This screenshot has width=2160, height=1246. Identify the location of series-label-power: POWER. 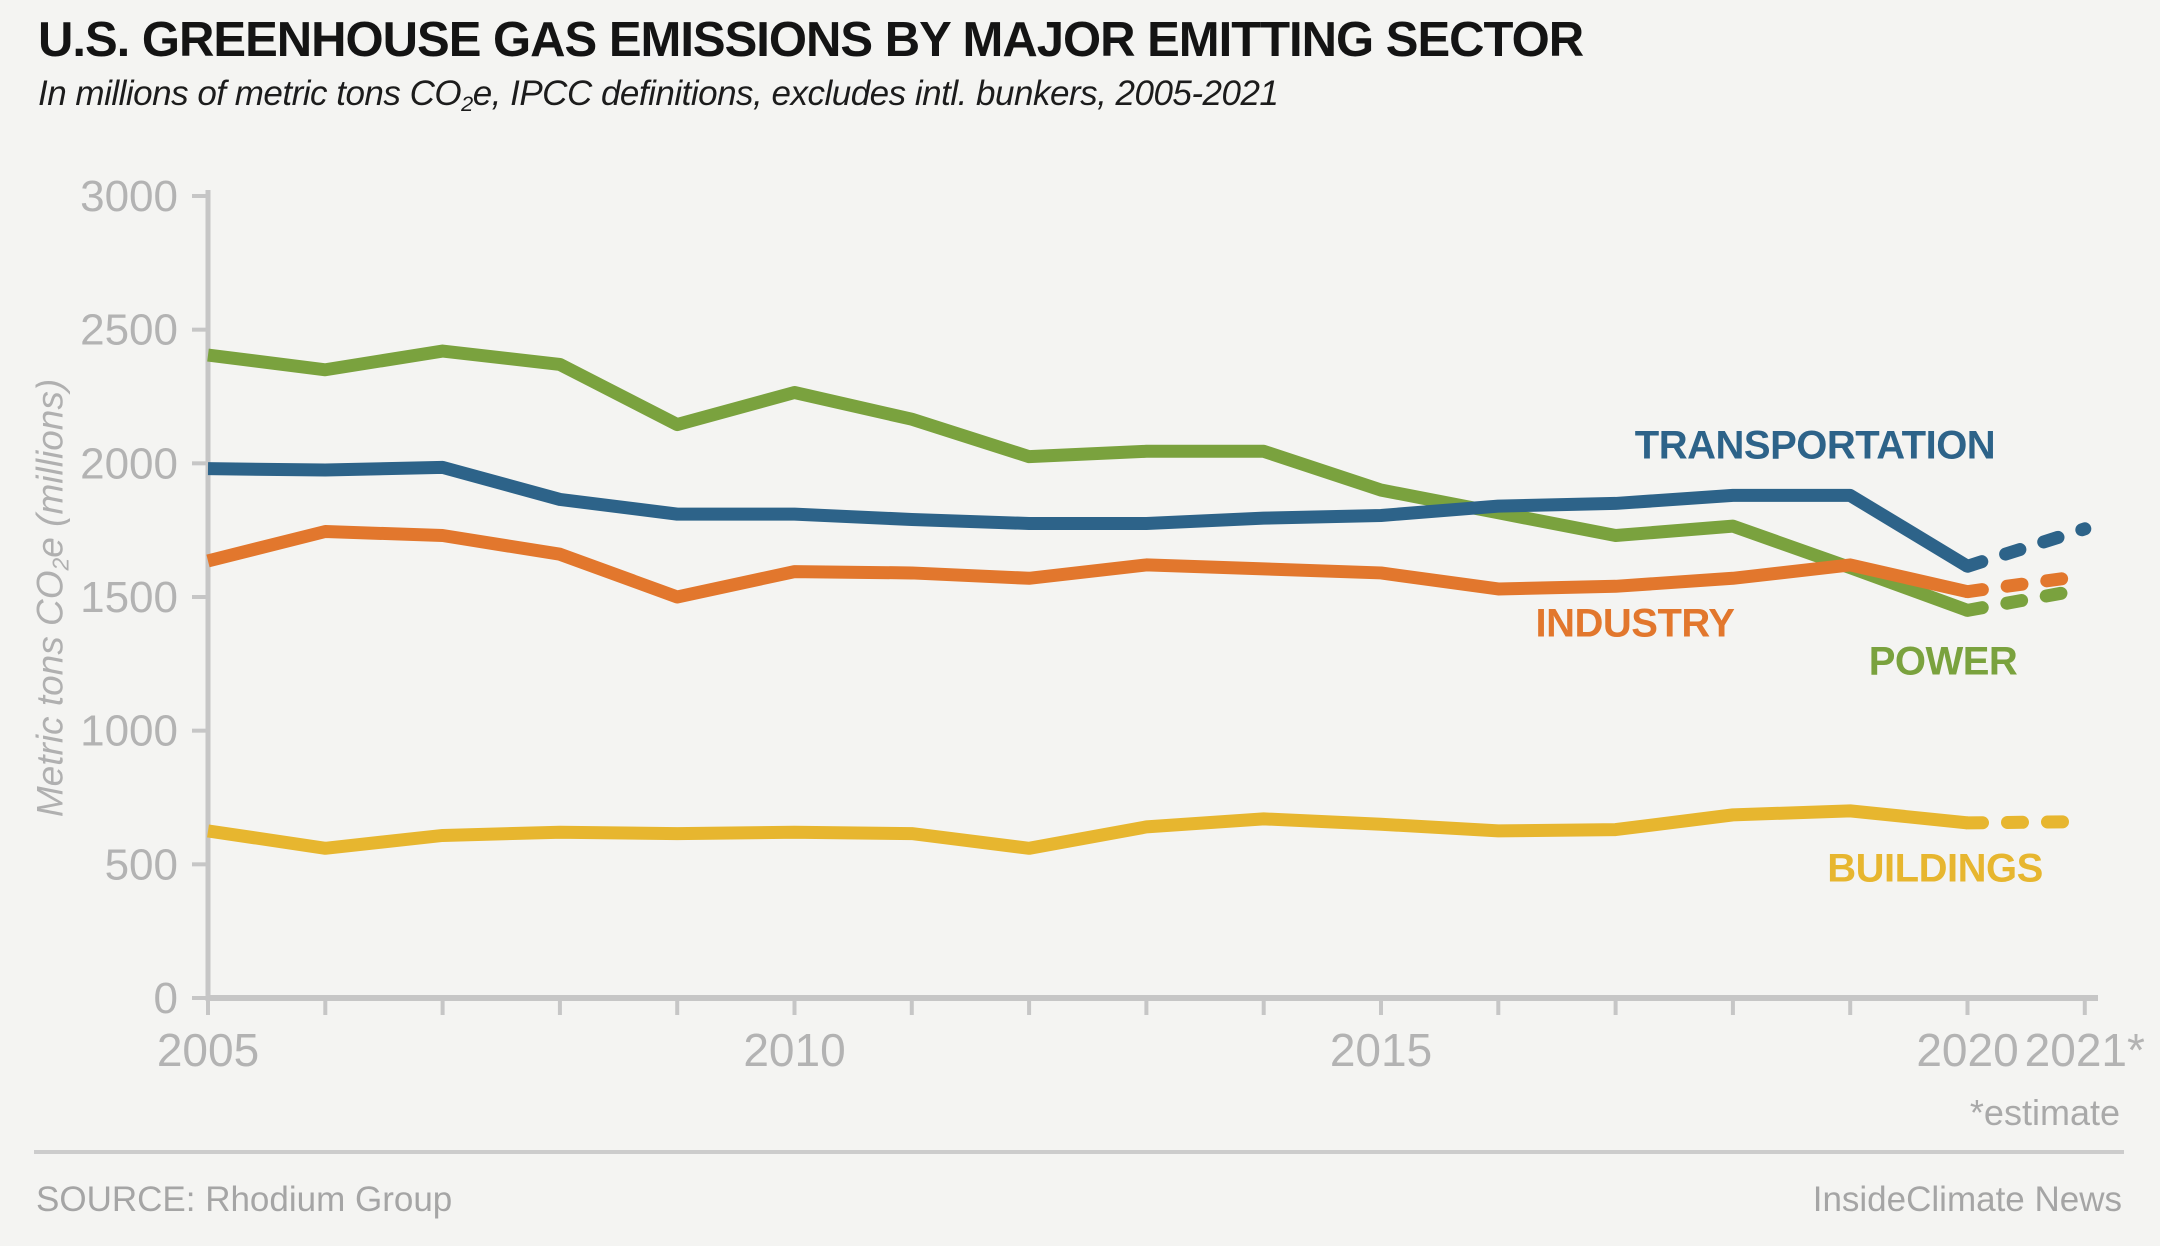
(1943, 661).